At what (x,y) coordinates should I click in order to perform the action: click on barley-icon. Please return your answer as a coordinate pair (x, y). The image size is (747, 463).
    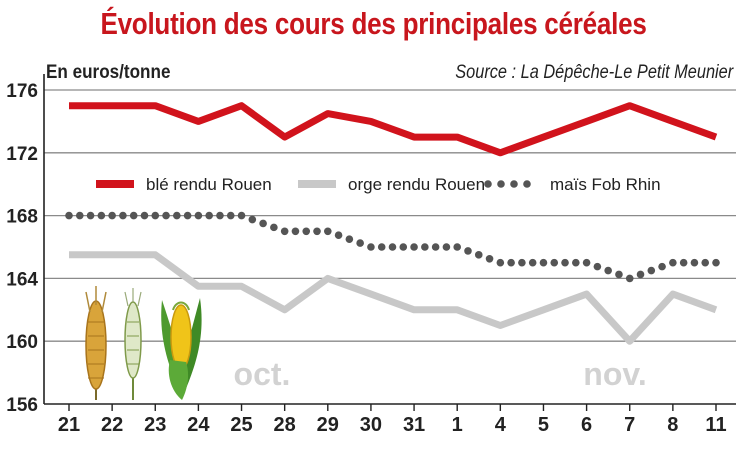
    Looking at the image, I should click on (133, 344).